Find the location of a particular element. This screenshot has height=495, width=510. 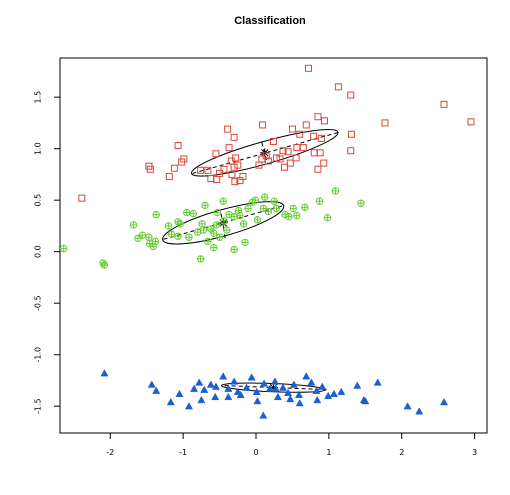

x-axis: -2 -1 0 1 2 3 is located at coordinates (291, 445).